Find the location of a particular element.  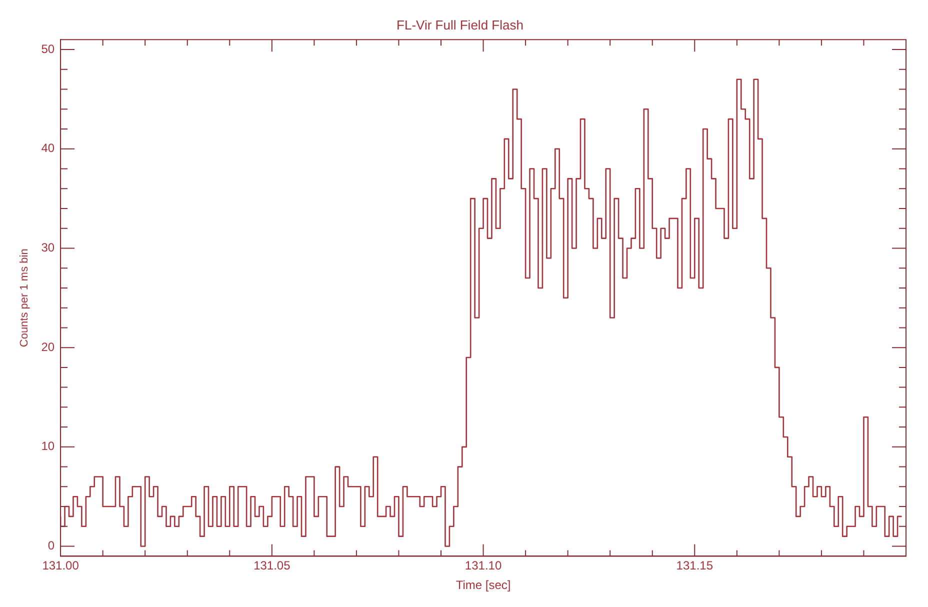

y-tick-label: 50 is located at coordinates (48, 49).